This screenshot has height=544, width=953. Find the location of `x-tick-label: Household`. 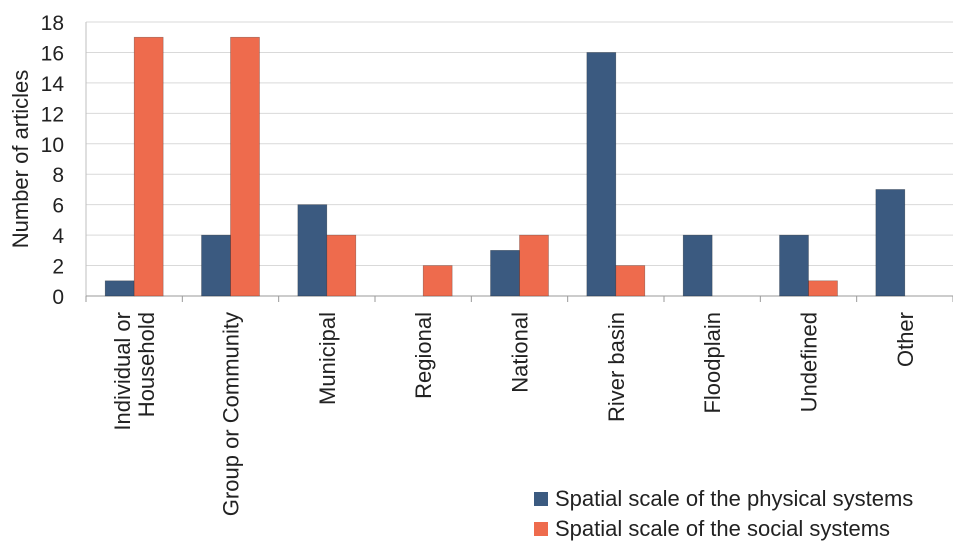

x-tick-label: Household is located at coordinates (146, 364).